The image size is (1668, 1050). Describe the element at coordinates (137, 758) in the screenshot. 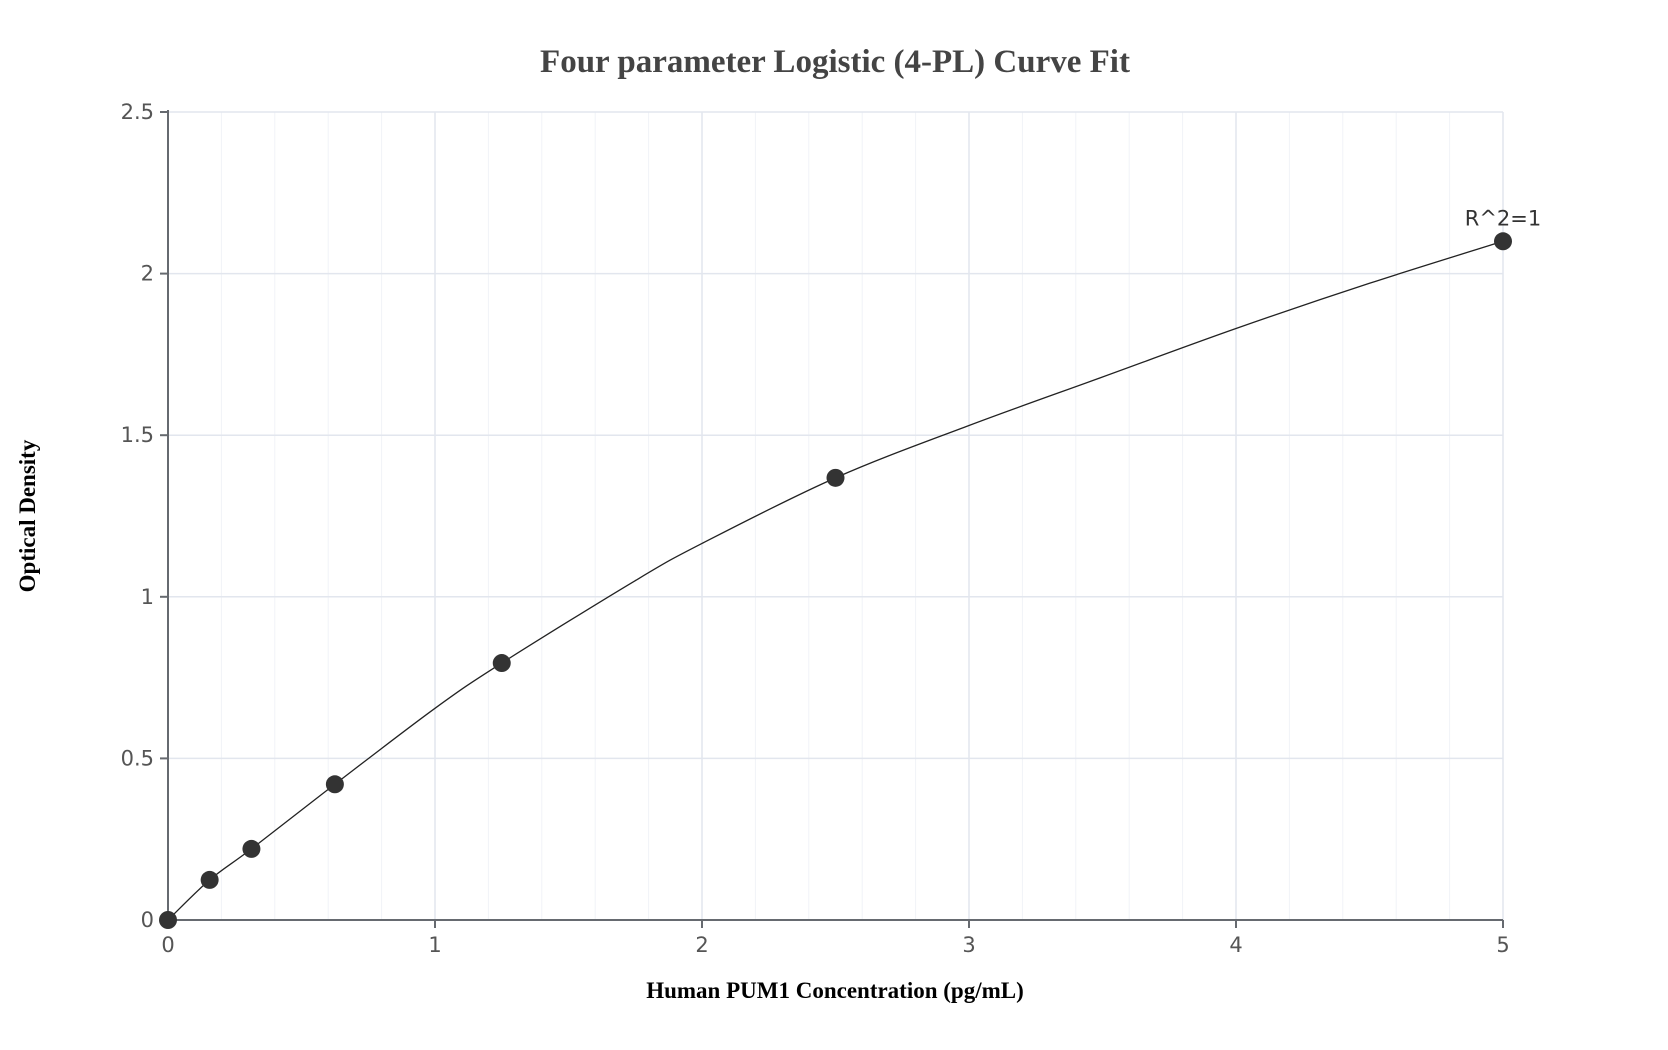

I see `y-tick-label: 0.5` at that location.